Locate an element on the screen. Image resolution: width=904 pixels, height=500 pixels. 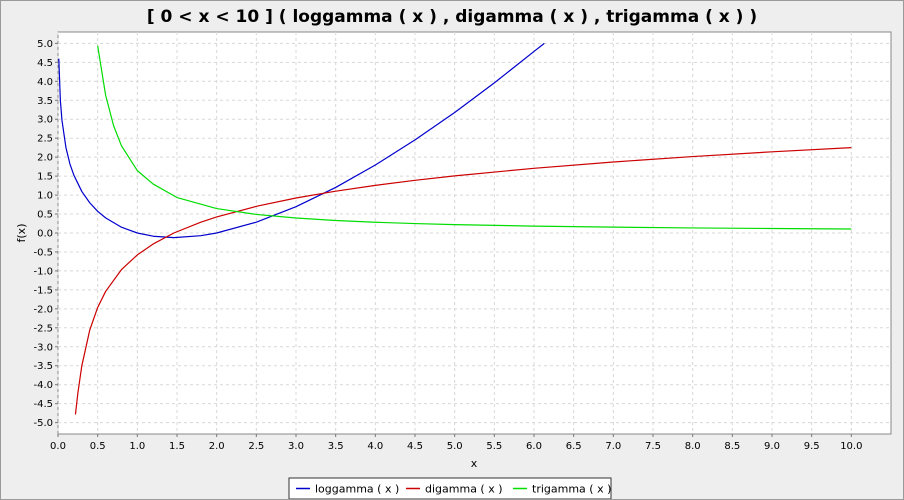
y-tick-label: -1.5 is located at coordinates (43, 290).